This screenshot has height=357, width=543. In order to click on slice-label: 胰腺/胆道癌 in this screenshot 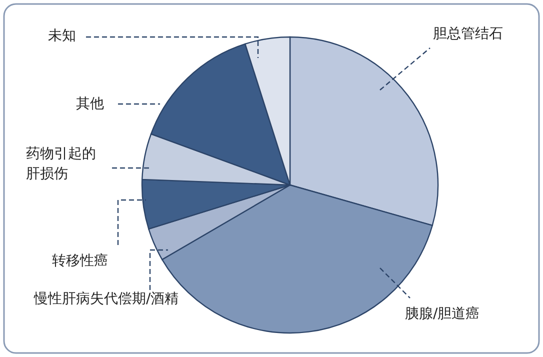, I will do `click(442, 314)`.